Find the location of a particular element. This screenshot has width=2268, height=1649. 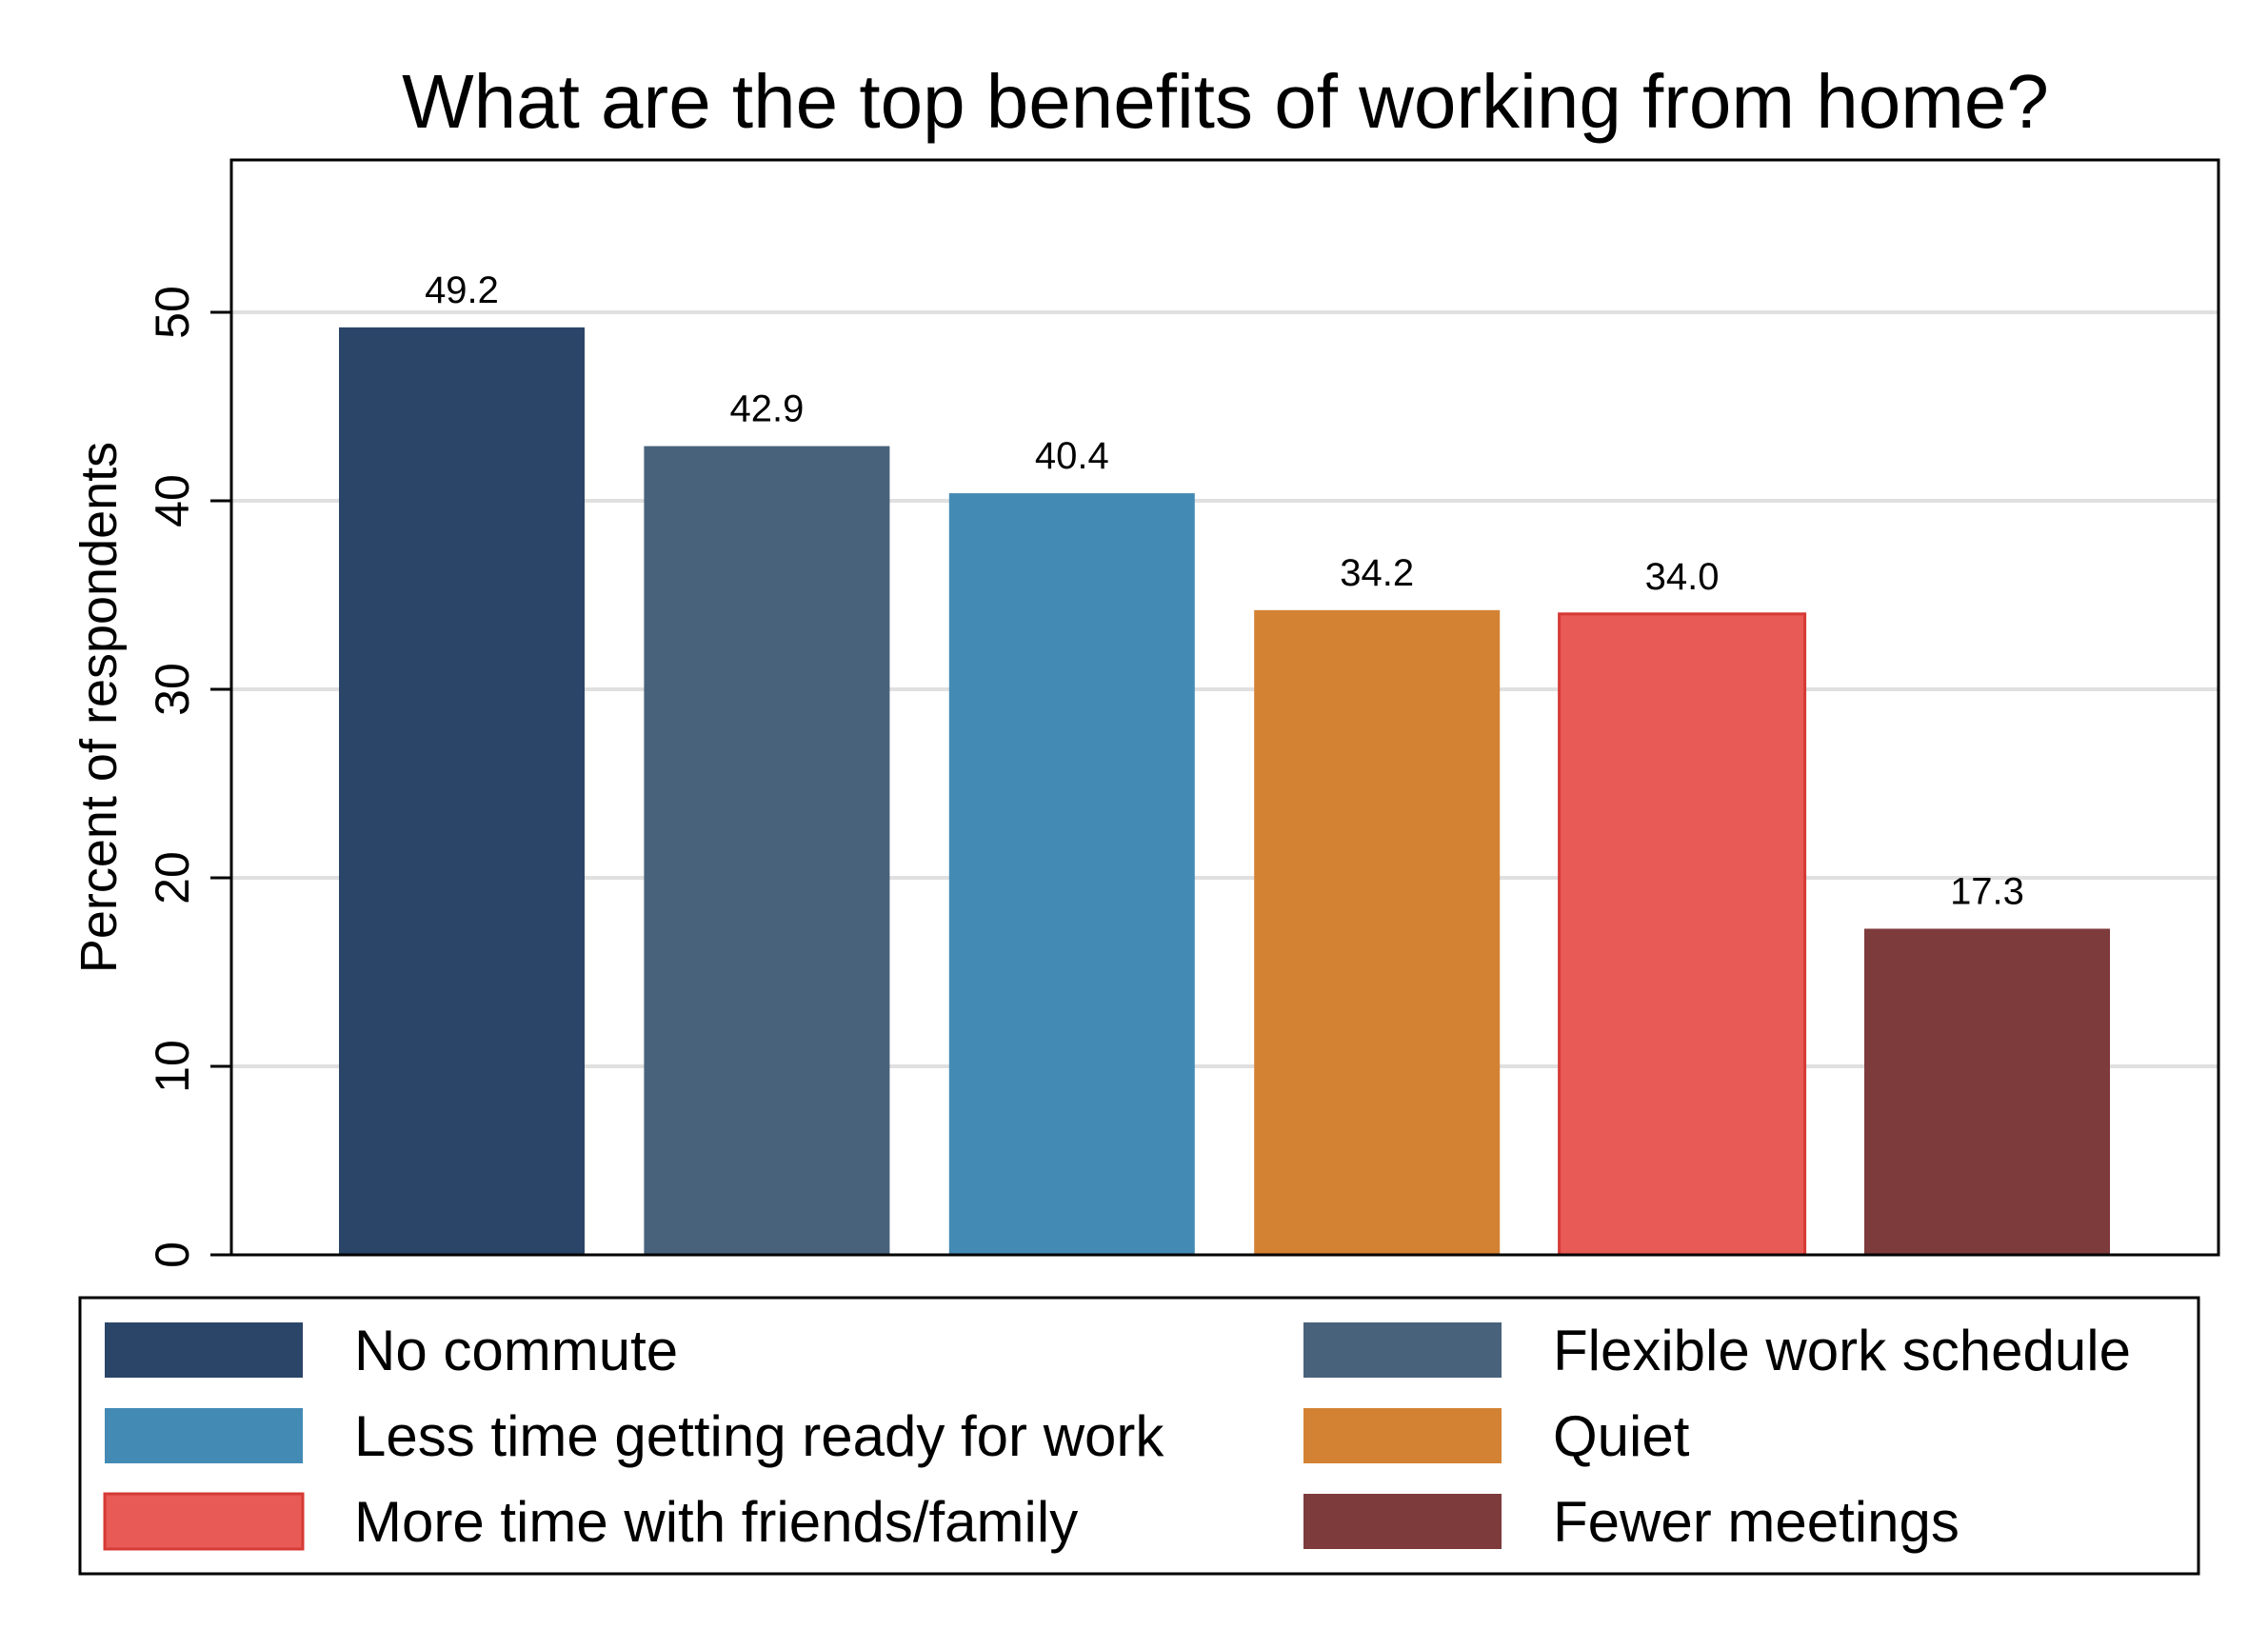

y-axis-title: Percent of respondents is located at coordinates (99, 707).